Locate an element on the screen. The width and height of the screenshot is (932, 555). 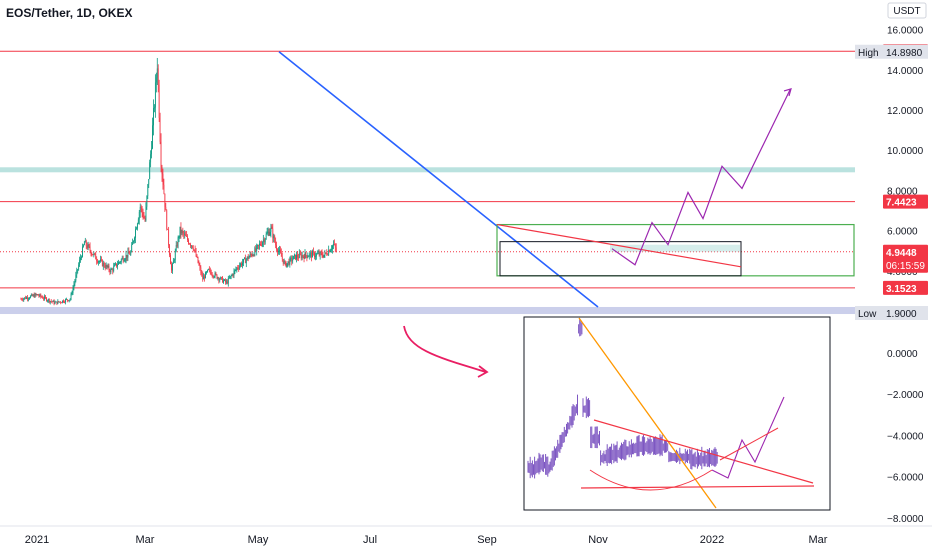
price-level-3: 4.9448 06:15:59 is located at coordinates (905, 258).